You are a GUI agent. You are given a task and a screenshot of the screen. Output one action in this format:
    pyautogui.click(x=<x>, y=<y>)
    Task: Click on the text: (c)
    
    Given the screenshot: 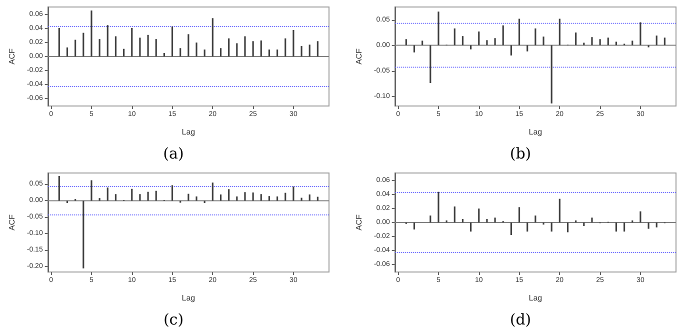 What is the action you would take?
    pyautogui.click(x=173, y=319)
    